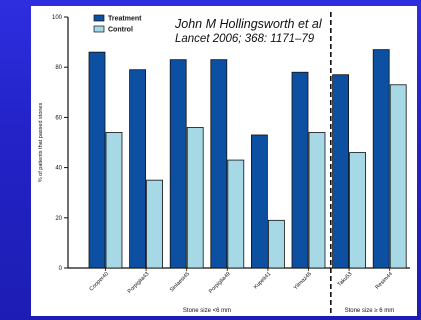  Describe the element at coordinates (97, 160) in the screenshot. I see `bar-treatment-cooper40` at that location.